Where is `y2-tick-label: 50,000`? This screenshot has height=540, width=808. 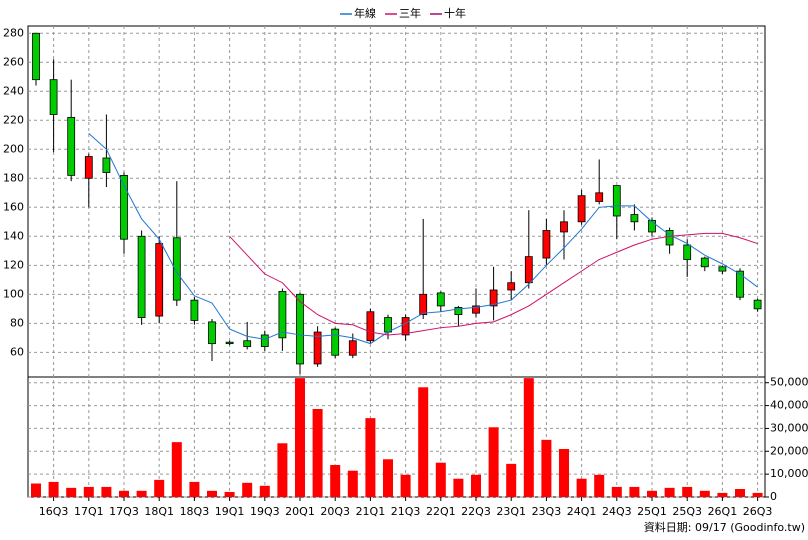 y2-tick-label: 50,000 is located at coordinates (789, 382).